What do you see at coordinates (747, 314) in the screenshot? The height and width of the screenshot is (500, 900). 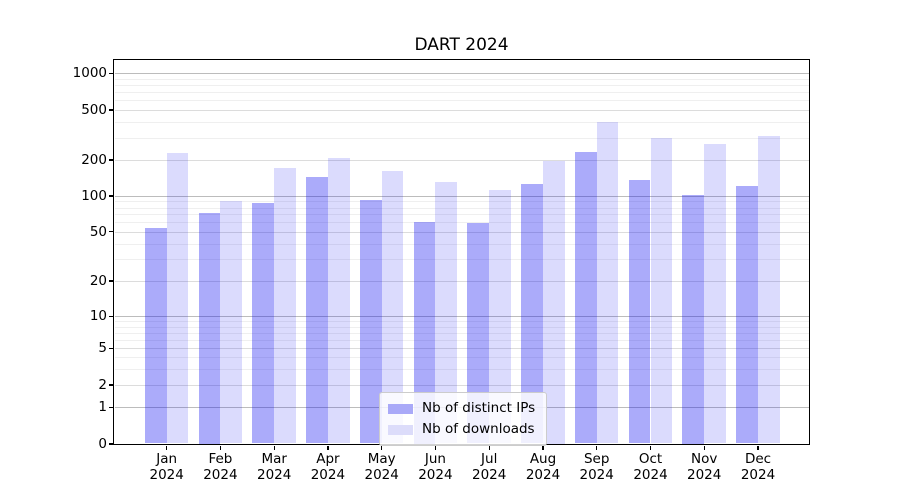 I see `bar-dec-distinct-ips` at bounding box center [747, 314].